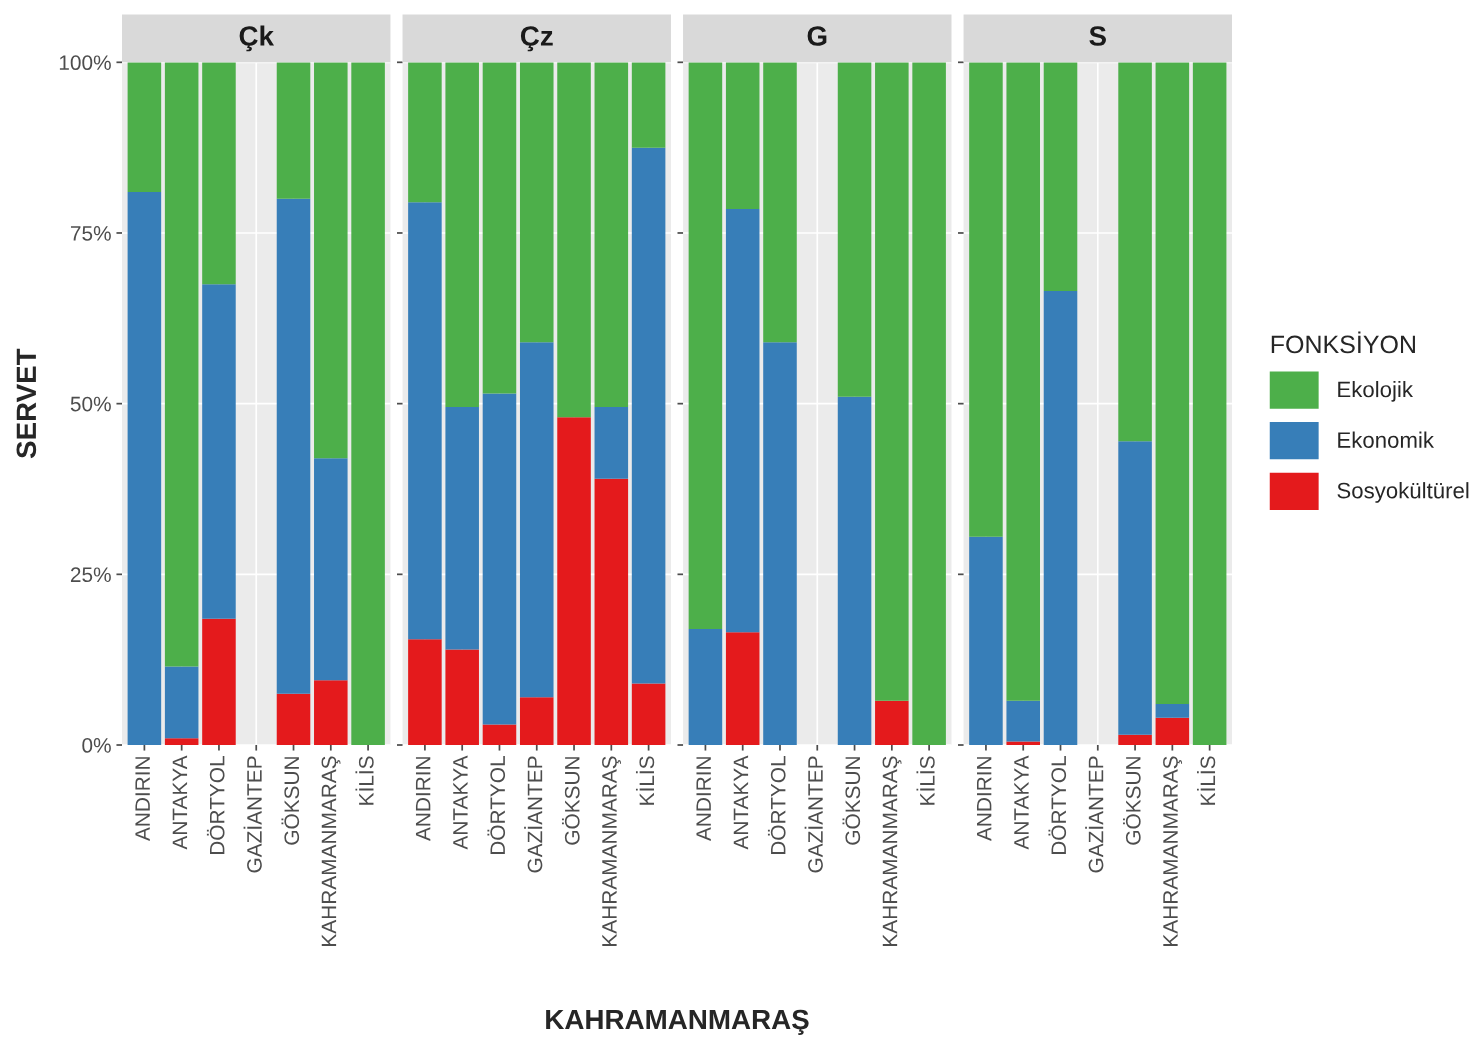  Describe the element at coordinates (677, 1022) in the screenshot. I see `x-axis-title: KAHRAMANMARAŞ` at that location.